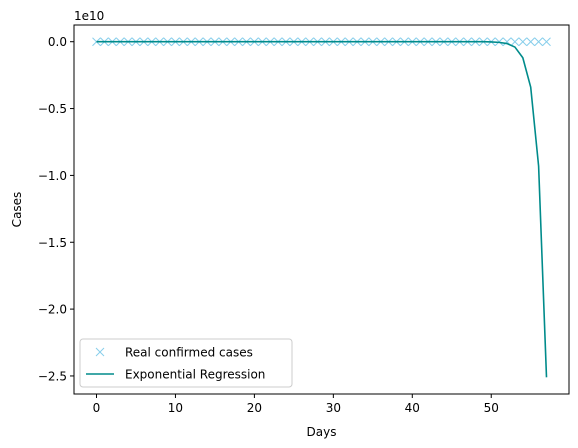  What do you see at coordinates (52, 243) in the screenshot?
I see `y-tick-label: −1.5` at bounding box center [52, 243].